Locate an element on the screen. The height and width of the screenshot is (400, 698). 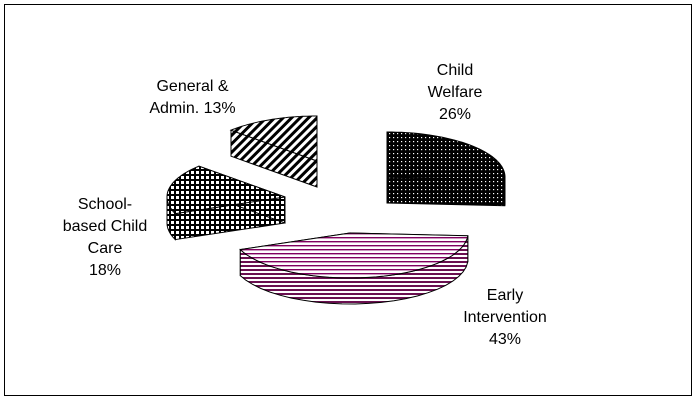
pie-slice-child-welfare is located at coordinates (446, 169).